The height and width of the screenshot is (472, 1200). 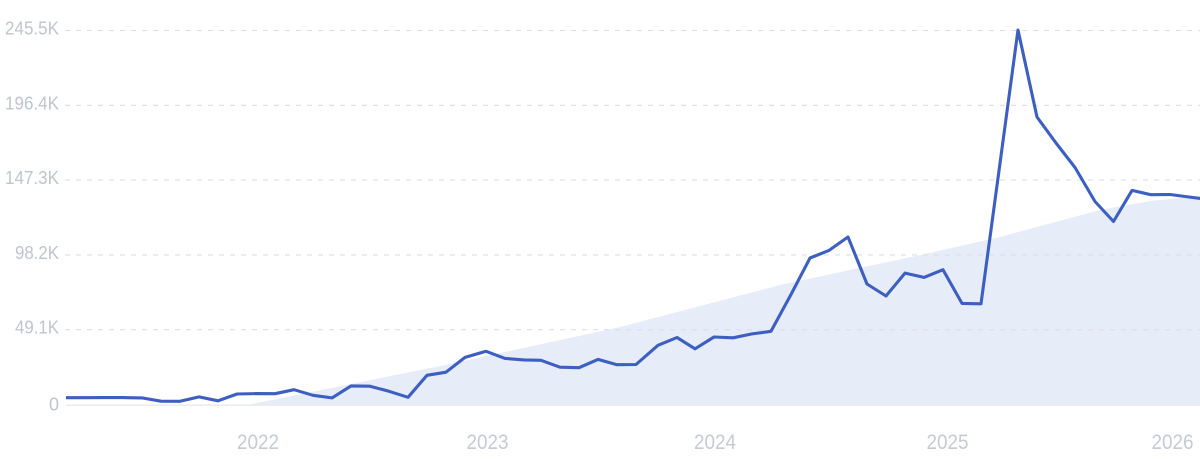 I want to click on svg-text: 49.1K, so click(x=37, y=328).